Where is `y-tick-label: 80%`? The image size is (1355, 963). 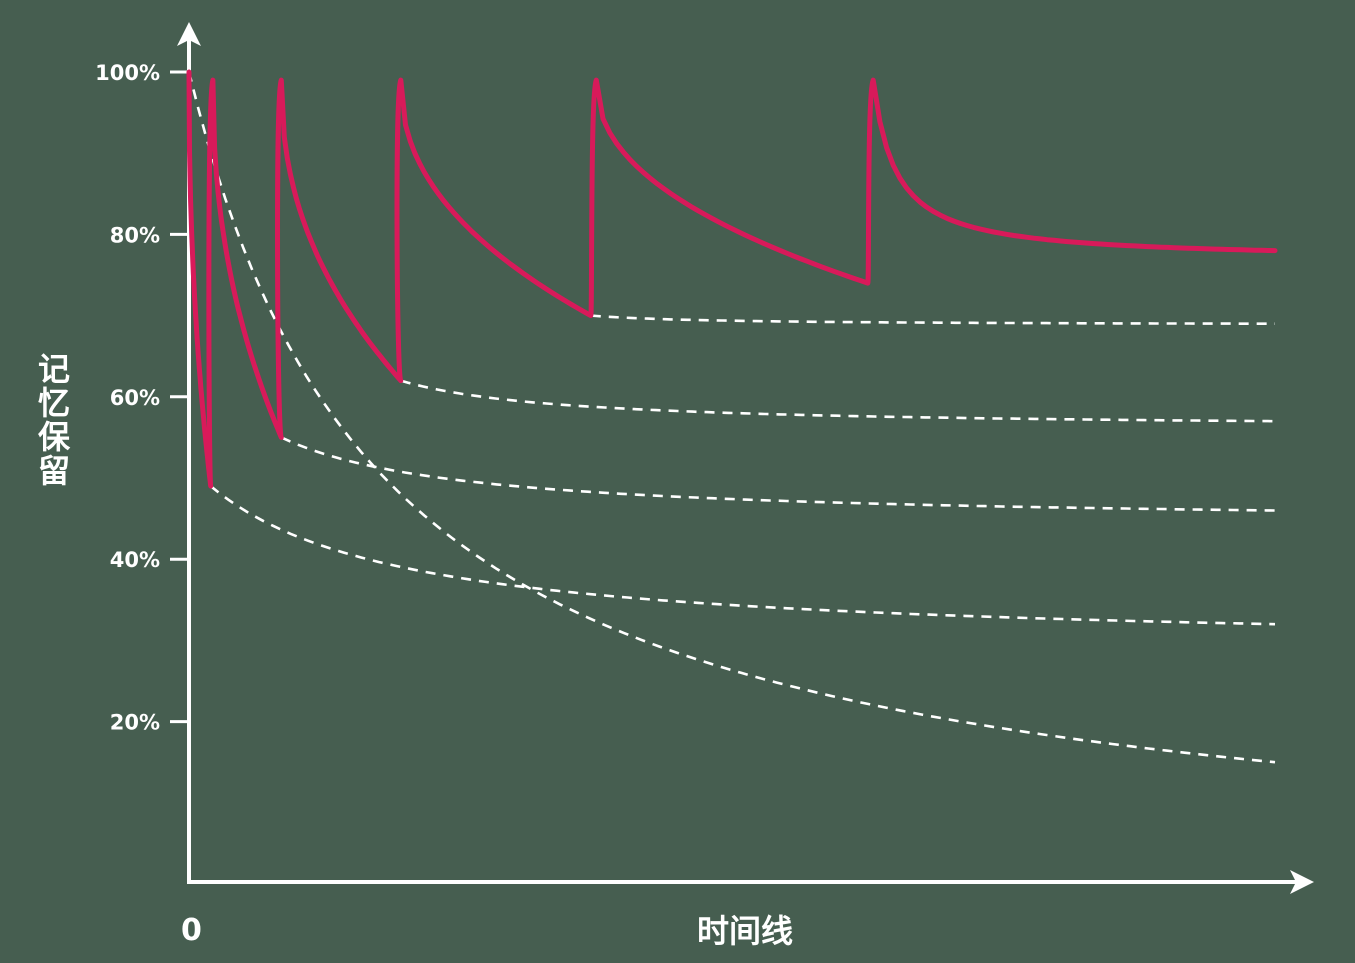 y-tick-label: 80% is located at coordinates (135, 235).